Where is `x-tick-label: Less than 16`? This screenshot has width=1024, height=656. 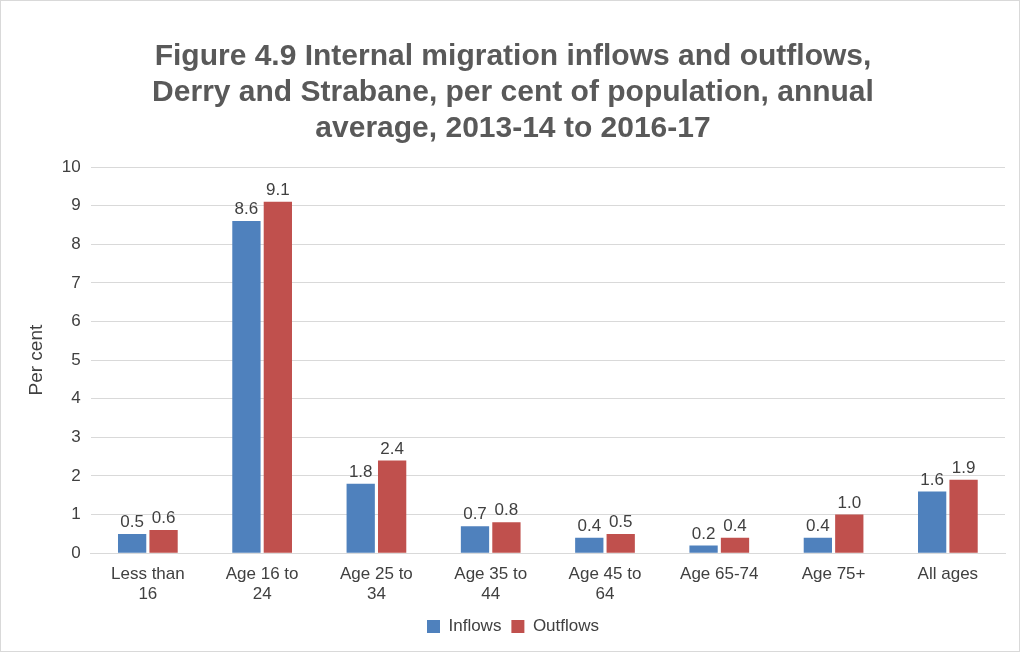 x-tick-label: Less than 16 is located at coordinates (147, 584).